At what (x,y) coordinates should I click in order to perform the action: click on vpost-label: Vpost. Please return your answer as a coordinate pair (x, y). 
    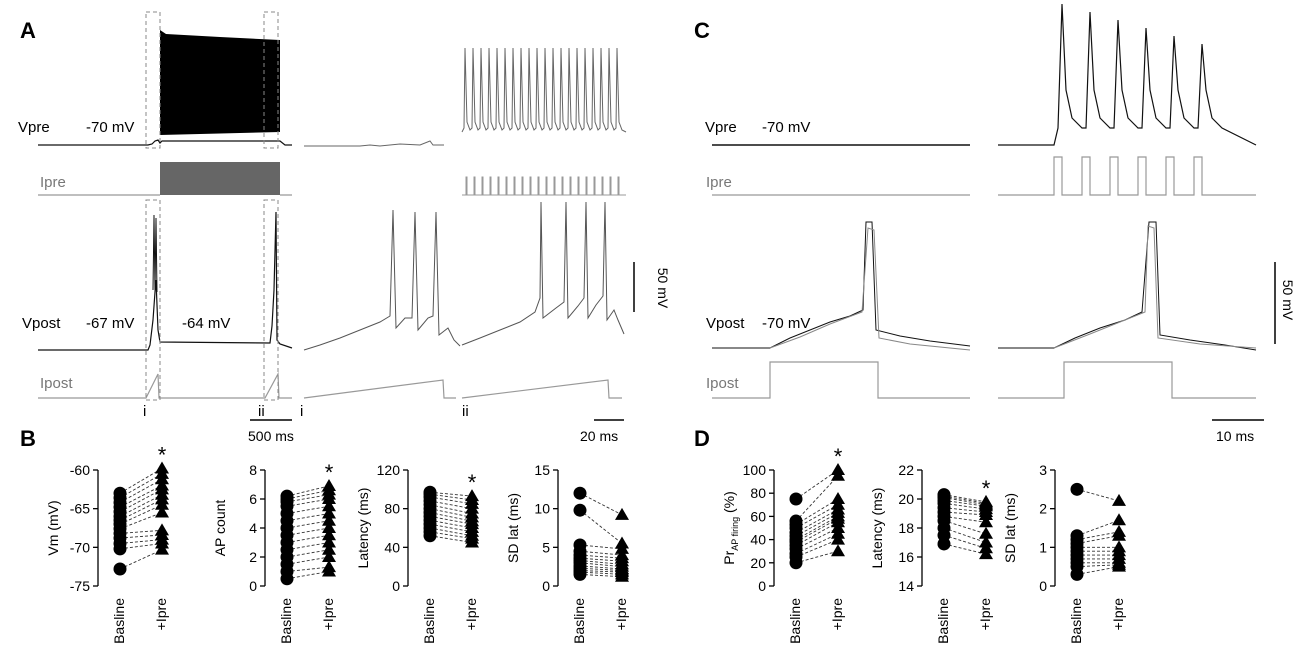
    Looking at the image, I should click on (41, 323).